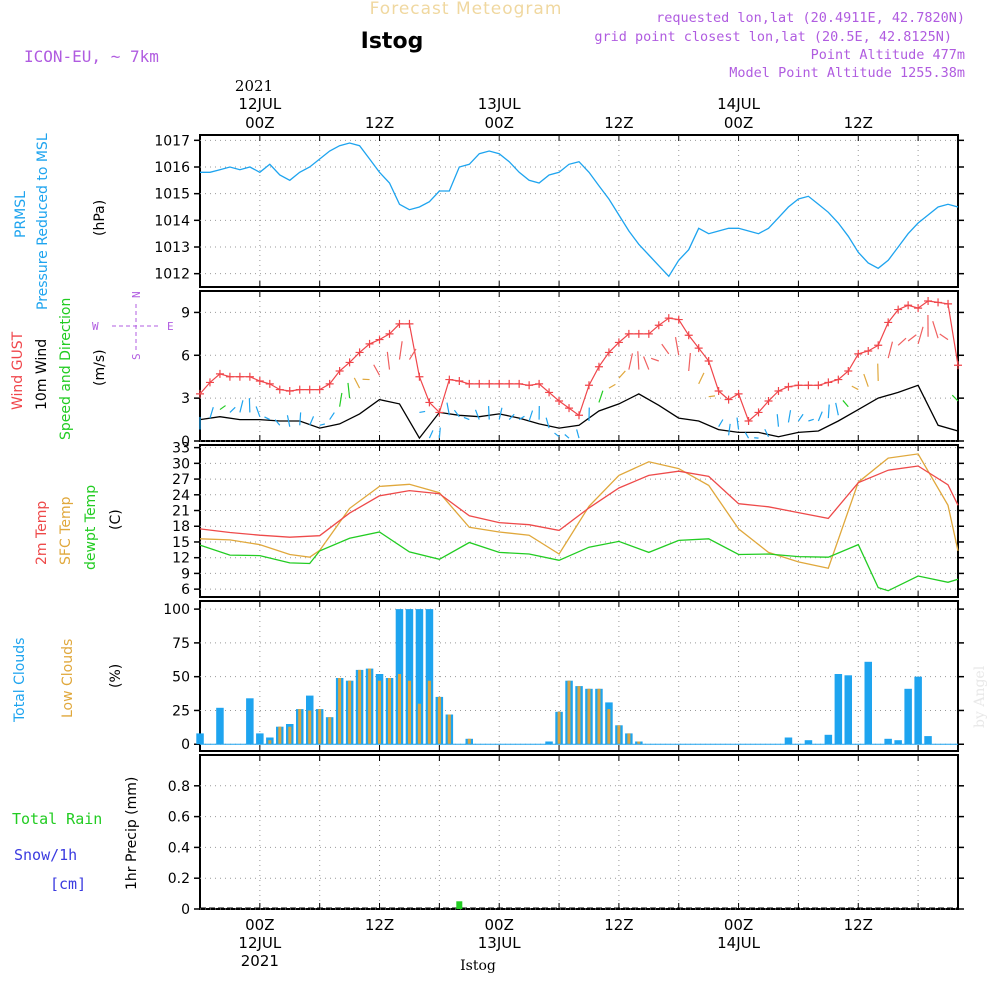  What do you see at coordinates (738, 123) in the screenshot?
I see `top-time-label: 00Z` at bounding box center [738, 123].